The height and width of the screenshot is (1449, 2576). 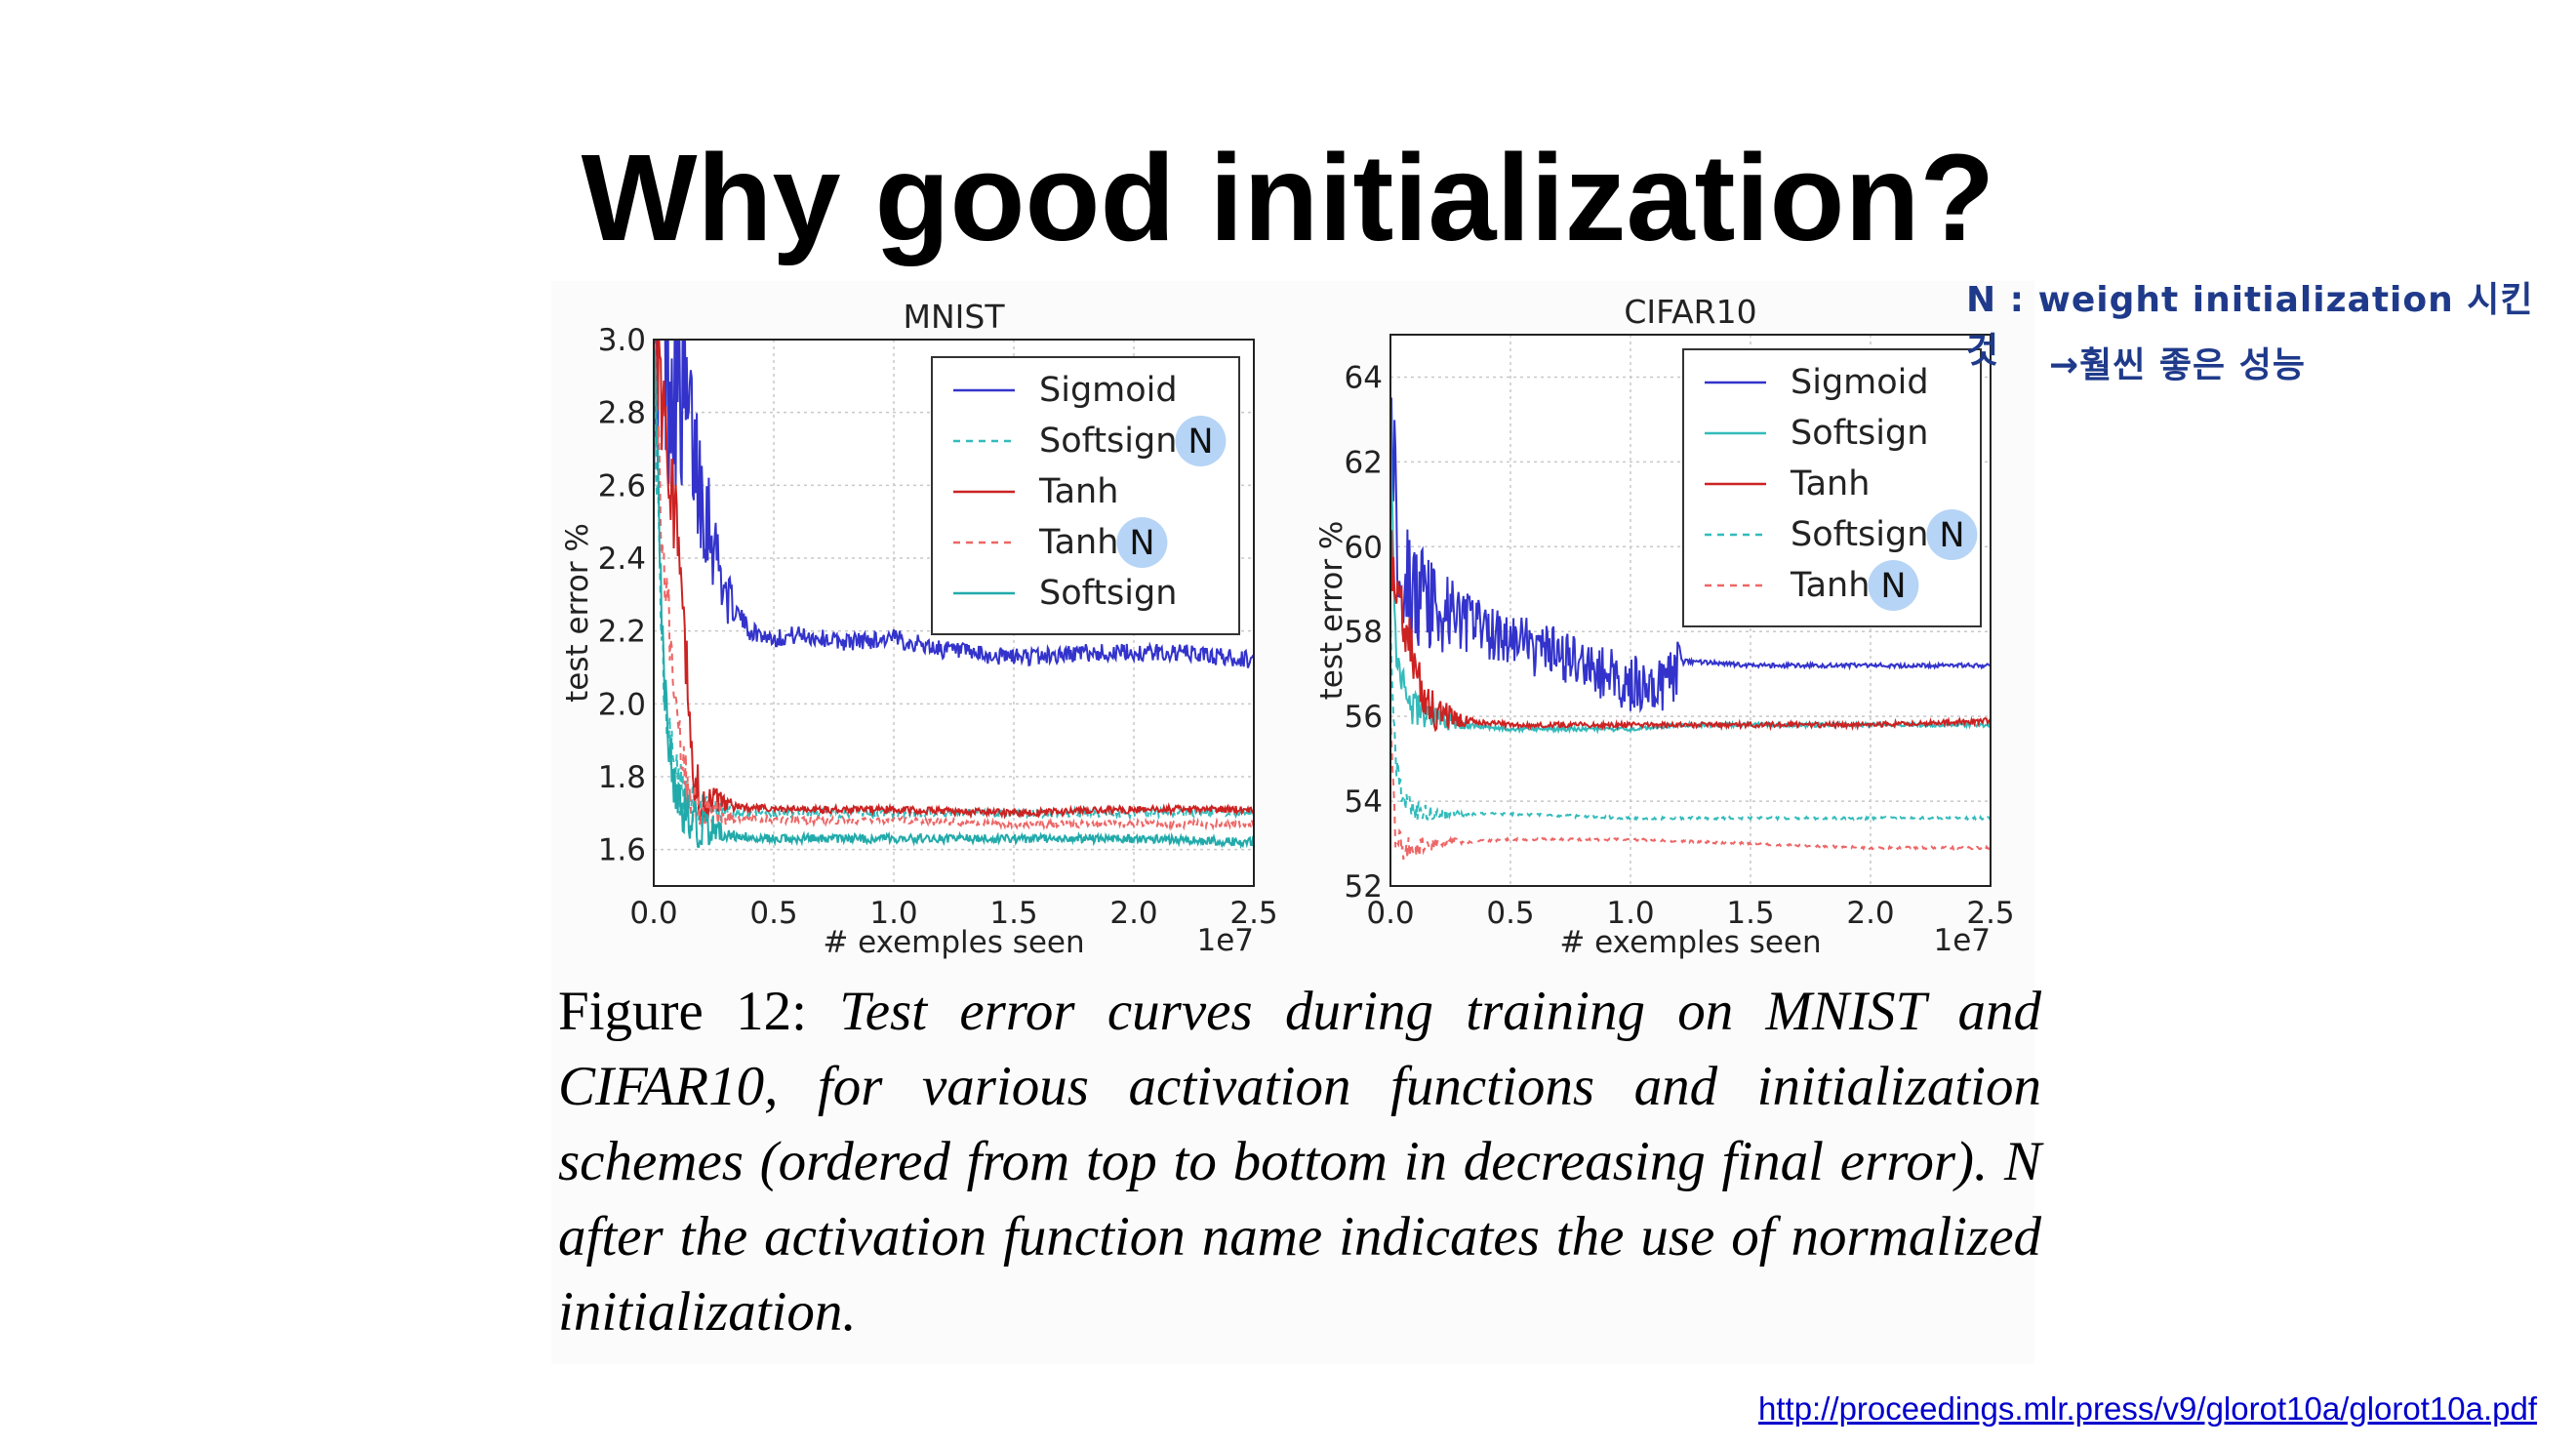 I want to click on y-tick-label: 60, so click(x=1364, y=547).